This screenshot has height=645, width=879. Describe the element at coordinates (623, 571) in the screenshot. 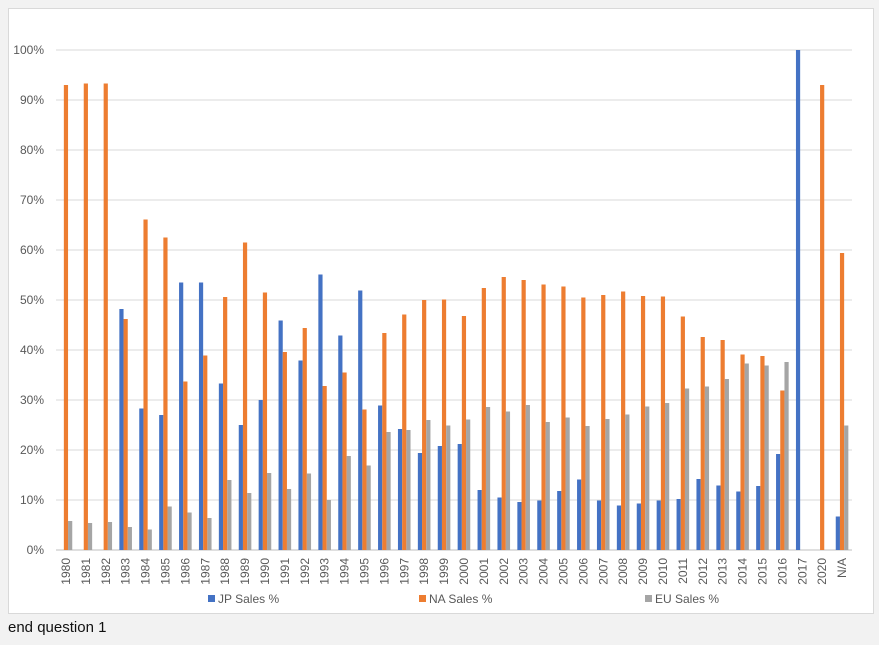

I see `x-tick-label: 2008` at that location.